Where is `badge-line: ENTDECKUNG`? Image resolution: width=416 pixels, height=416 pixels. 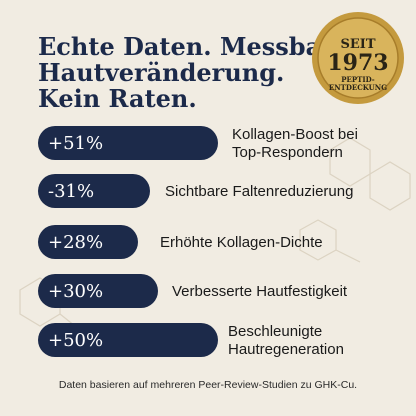 badge-line: ENTDECKUNG is located at coordinates (358, 87).